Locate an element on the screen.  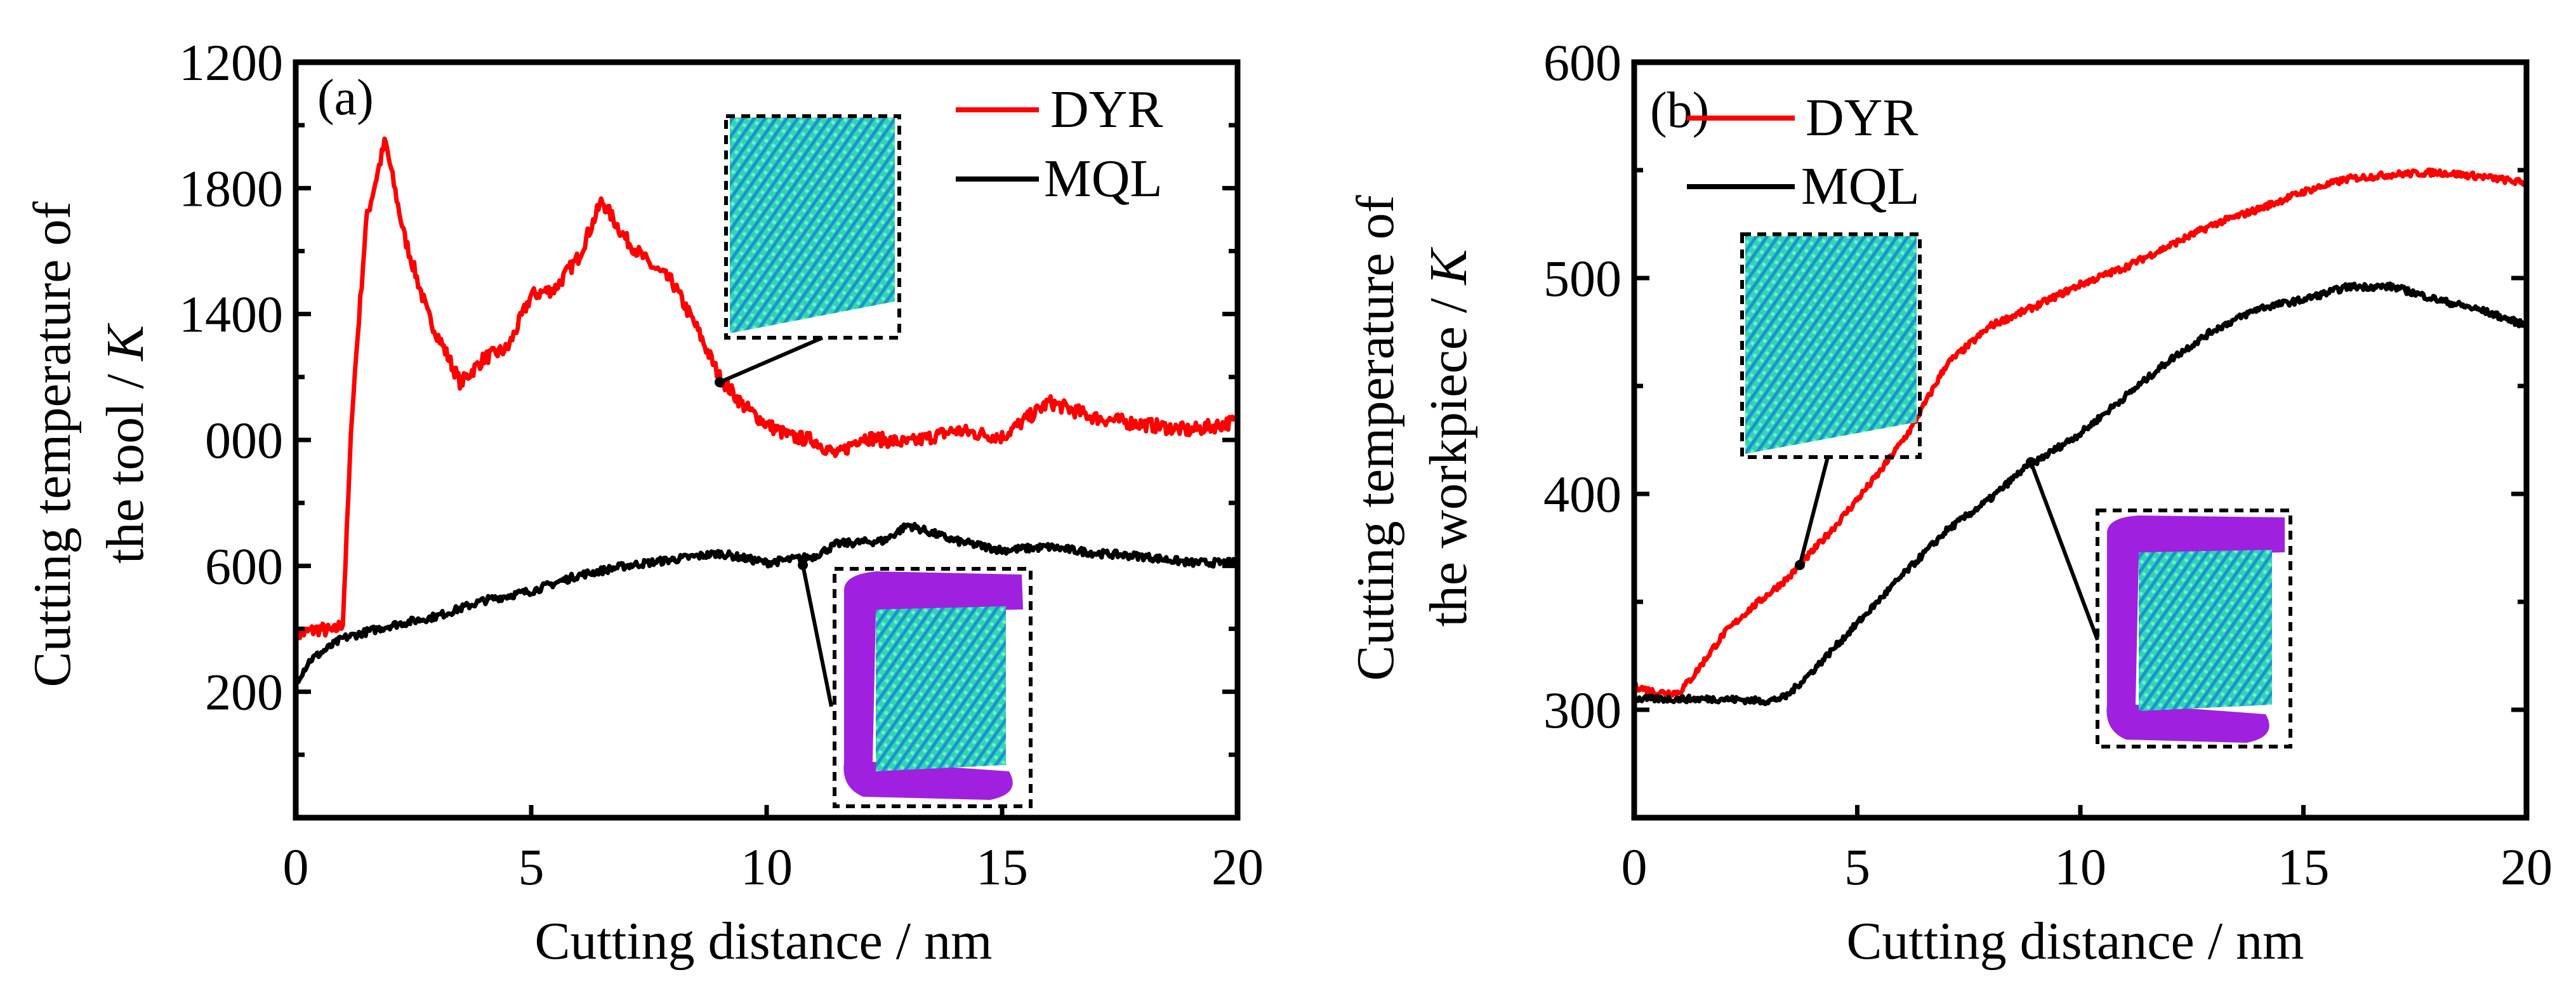
y-axis-title-text: the workpiece / is located at coordinates (1448, 456).